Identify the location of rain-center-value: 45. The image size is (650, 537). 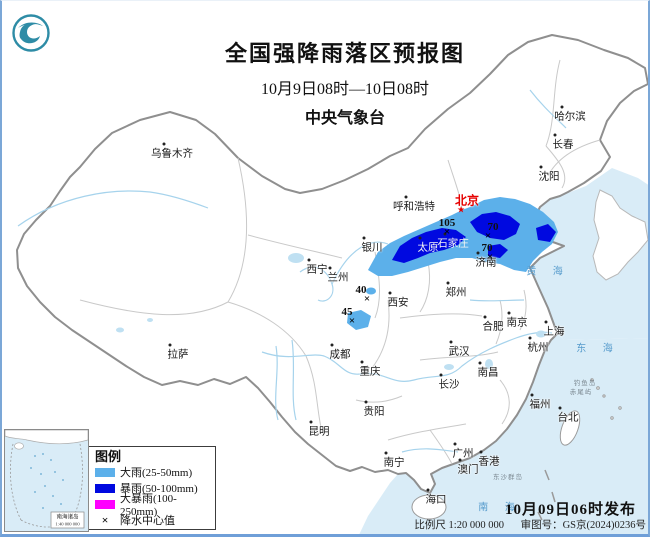
(347, 312).